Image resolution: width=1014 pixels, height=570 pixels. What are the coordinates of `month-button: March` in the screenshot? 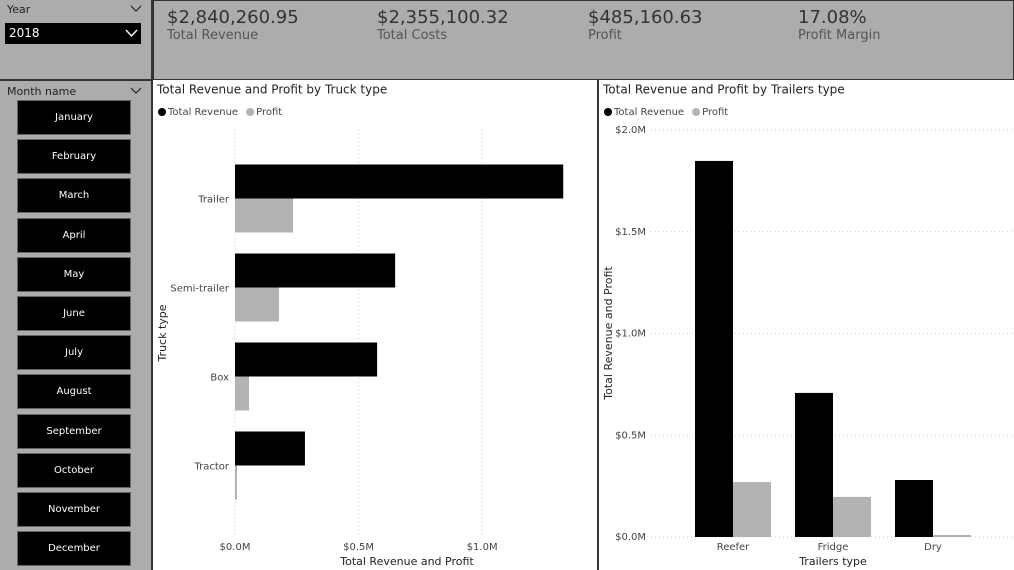 It's located at (74, 196).